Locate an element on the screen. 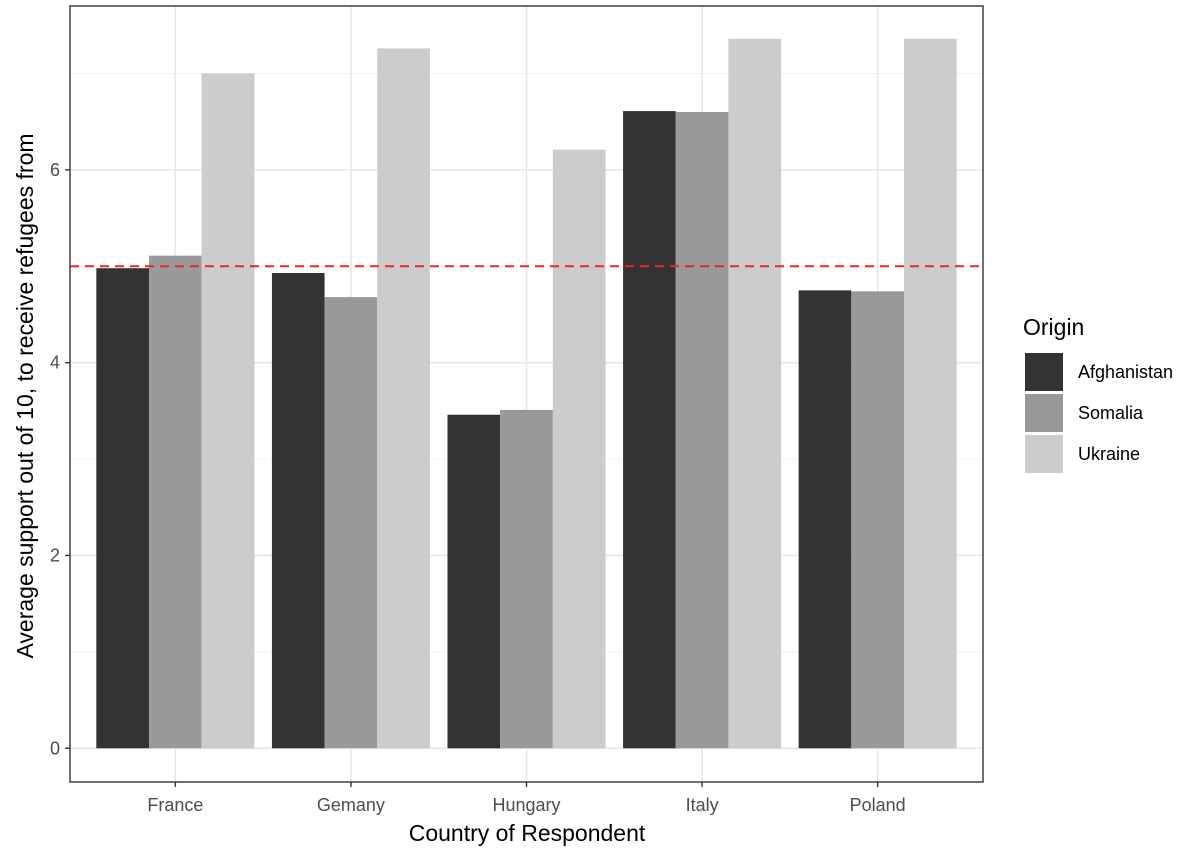 The image size is (1200, 858). y-tick-label: 6 is located at coordinates (55, 170).